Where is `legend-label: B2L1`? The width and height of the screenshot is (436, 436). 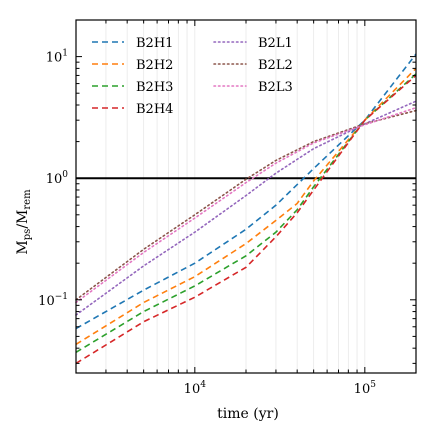
legend-label: B2L1 is located at coordinates (275, 43).